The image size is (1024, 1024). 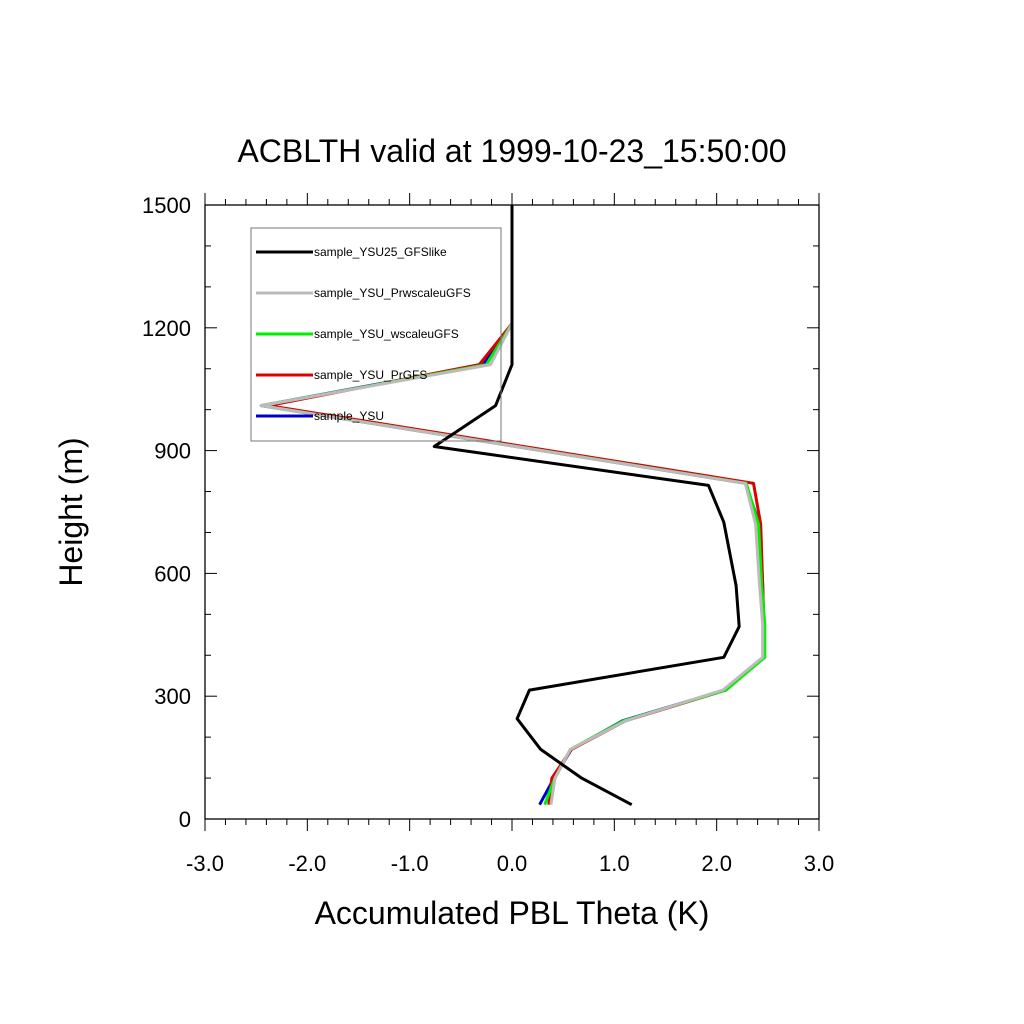 I want to click on y-tick-label: 1200, so click(x=166, y=328).